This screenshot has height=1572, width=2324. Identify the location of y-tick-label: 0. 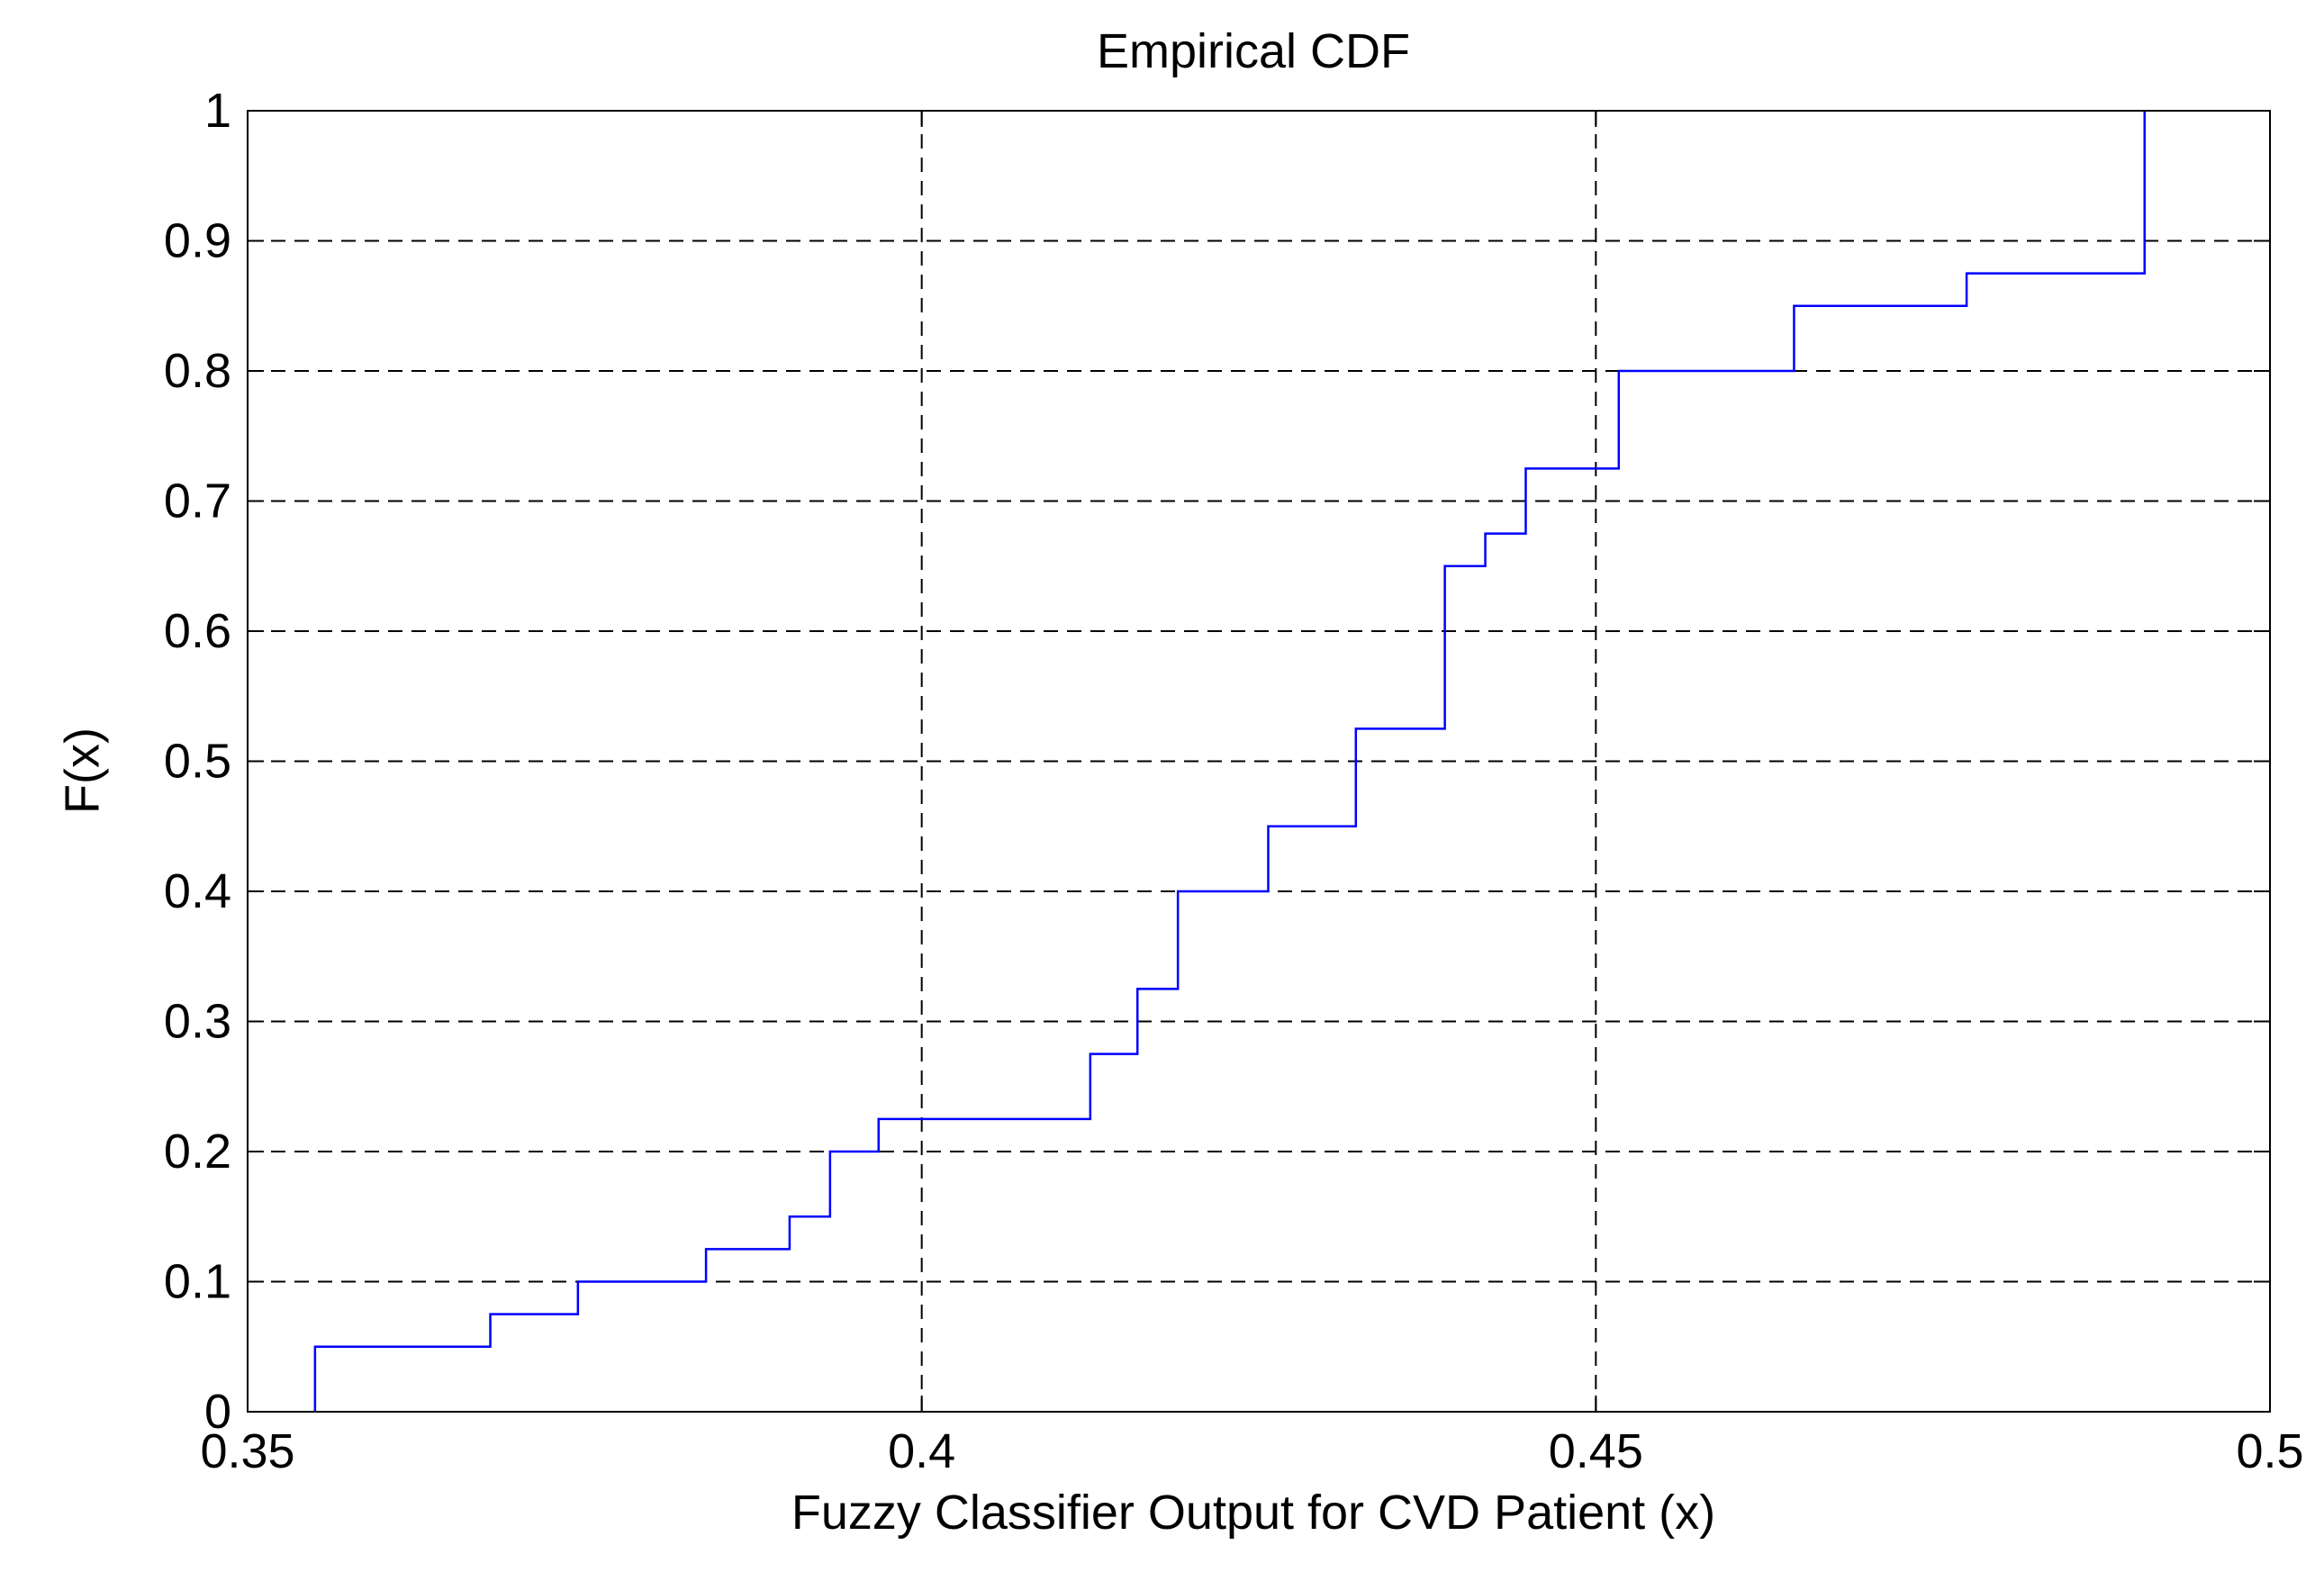
(217, 1412).